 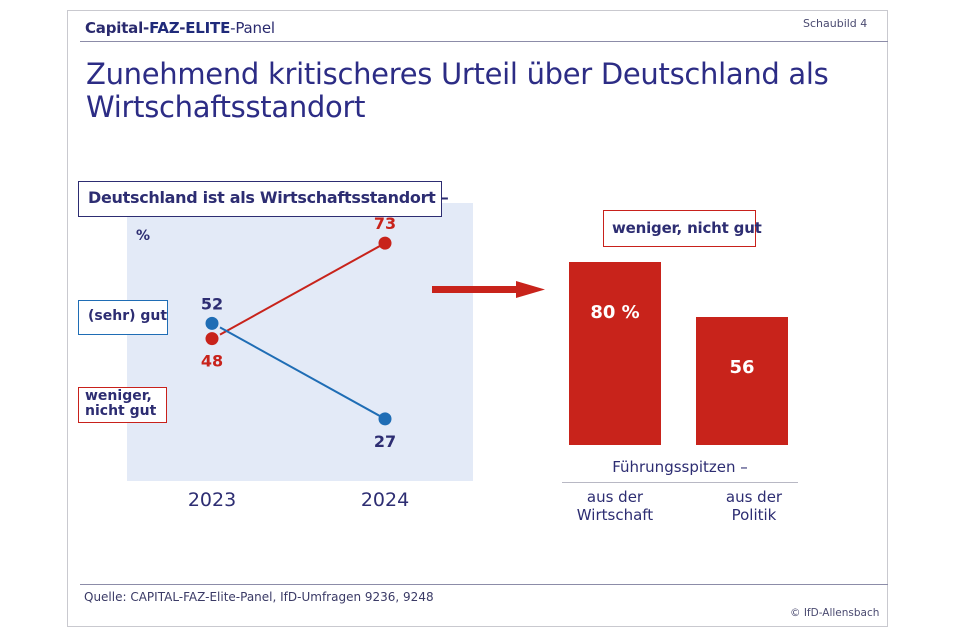 I want to click on legend-item-good: (sehr) gut, so click(x=123, y=317).